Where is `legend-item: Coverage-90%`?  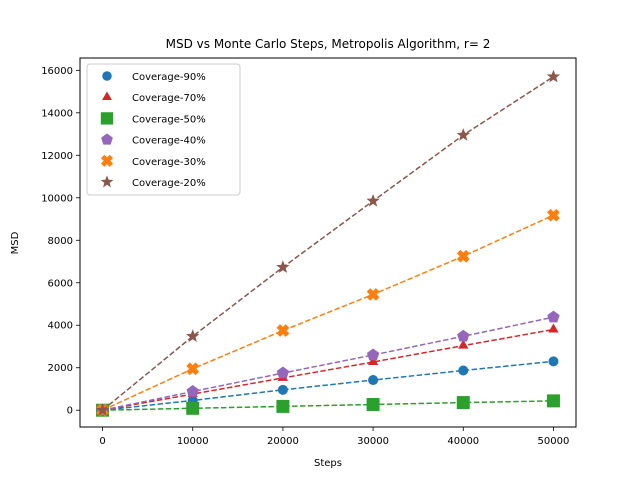 legend-item: Coverage-90% is located at coordinates (154, 77).